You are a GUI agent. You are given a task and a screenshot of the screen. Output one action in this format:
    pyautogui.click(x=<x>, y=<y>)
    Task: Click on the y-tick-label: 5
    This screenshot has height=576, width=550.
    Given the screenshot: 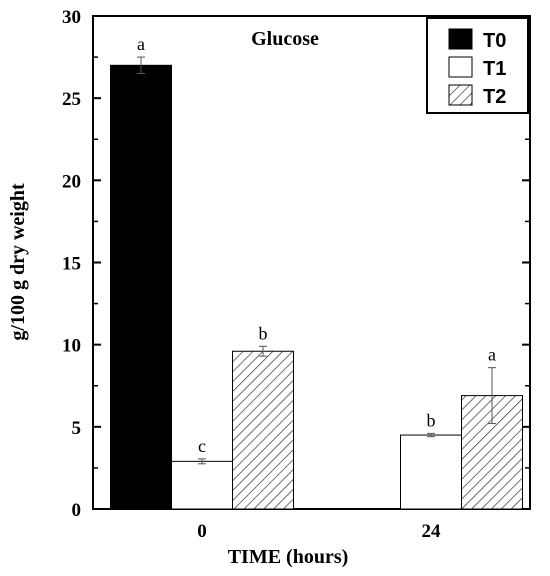 What is the action you would take?
    pyautogui.click(x=77, y=428)
    